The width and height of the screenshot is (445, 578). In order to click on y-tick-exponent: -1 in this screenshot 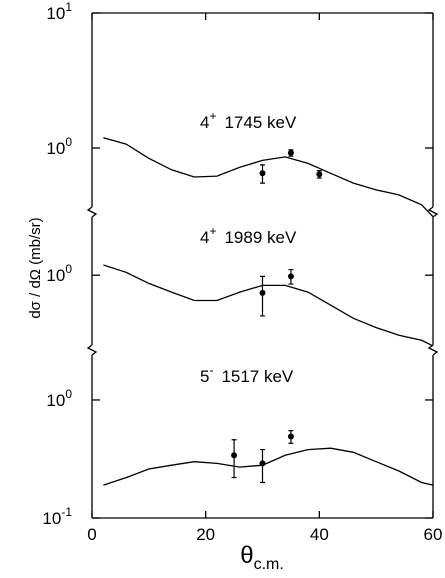, I will do `click(66, 512)`.